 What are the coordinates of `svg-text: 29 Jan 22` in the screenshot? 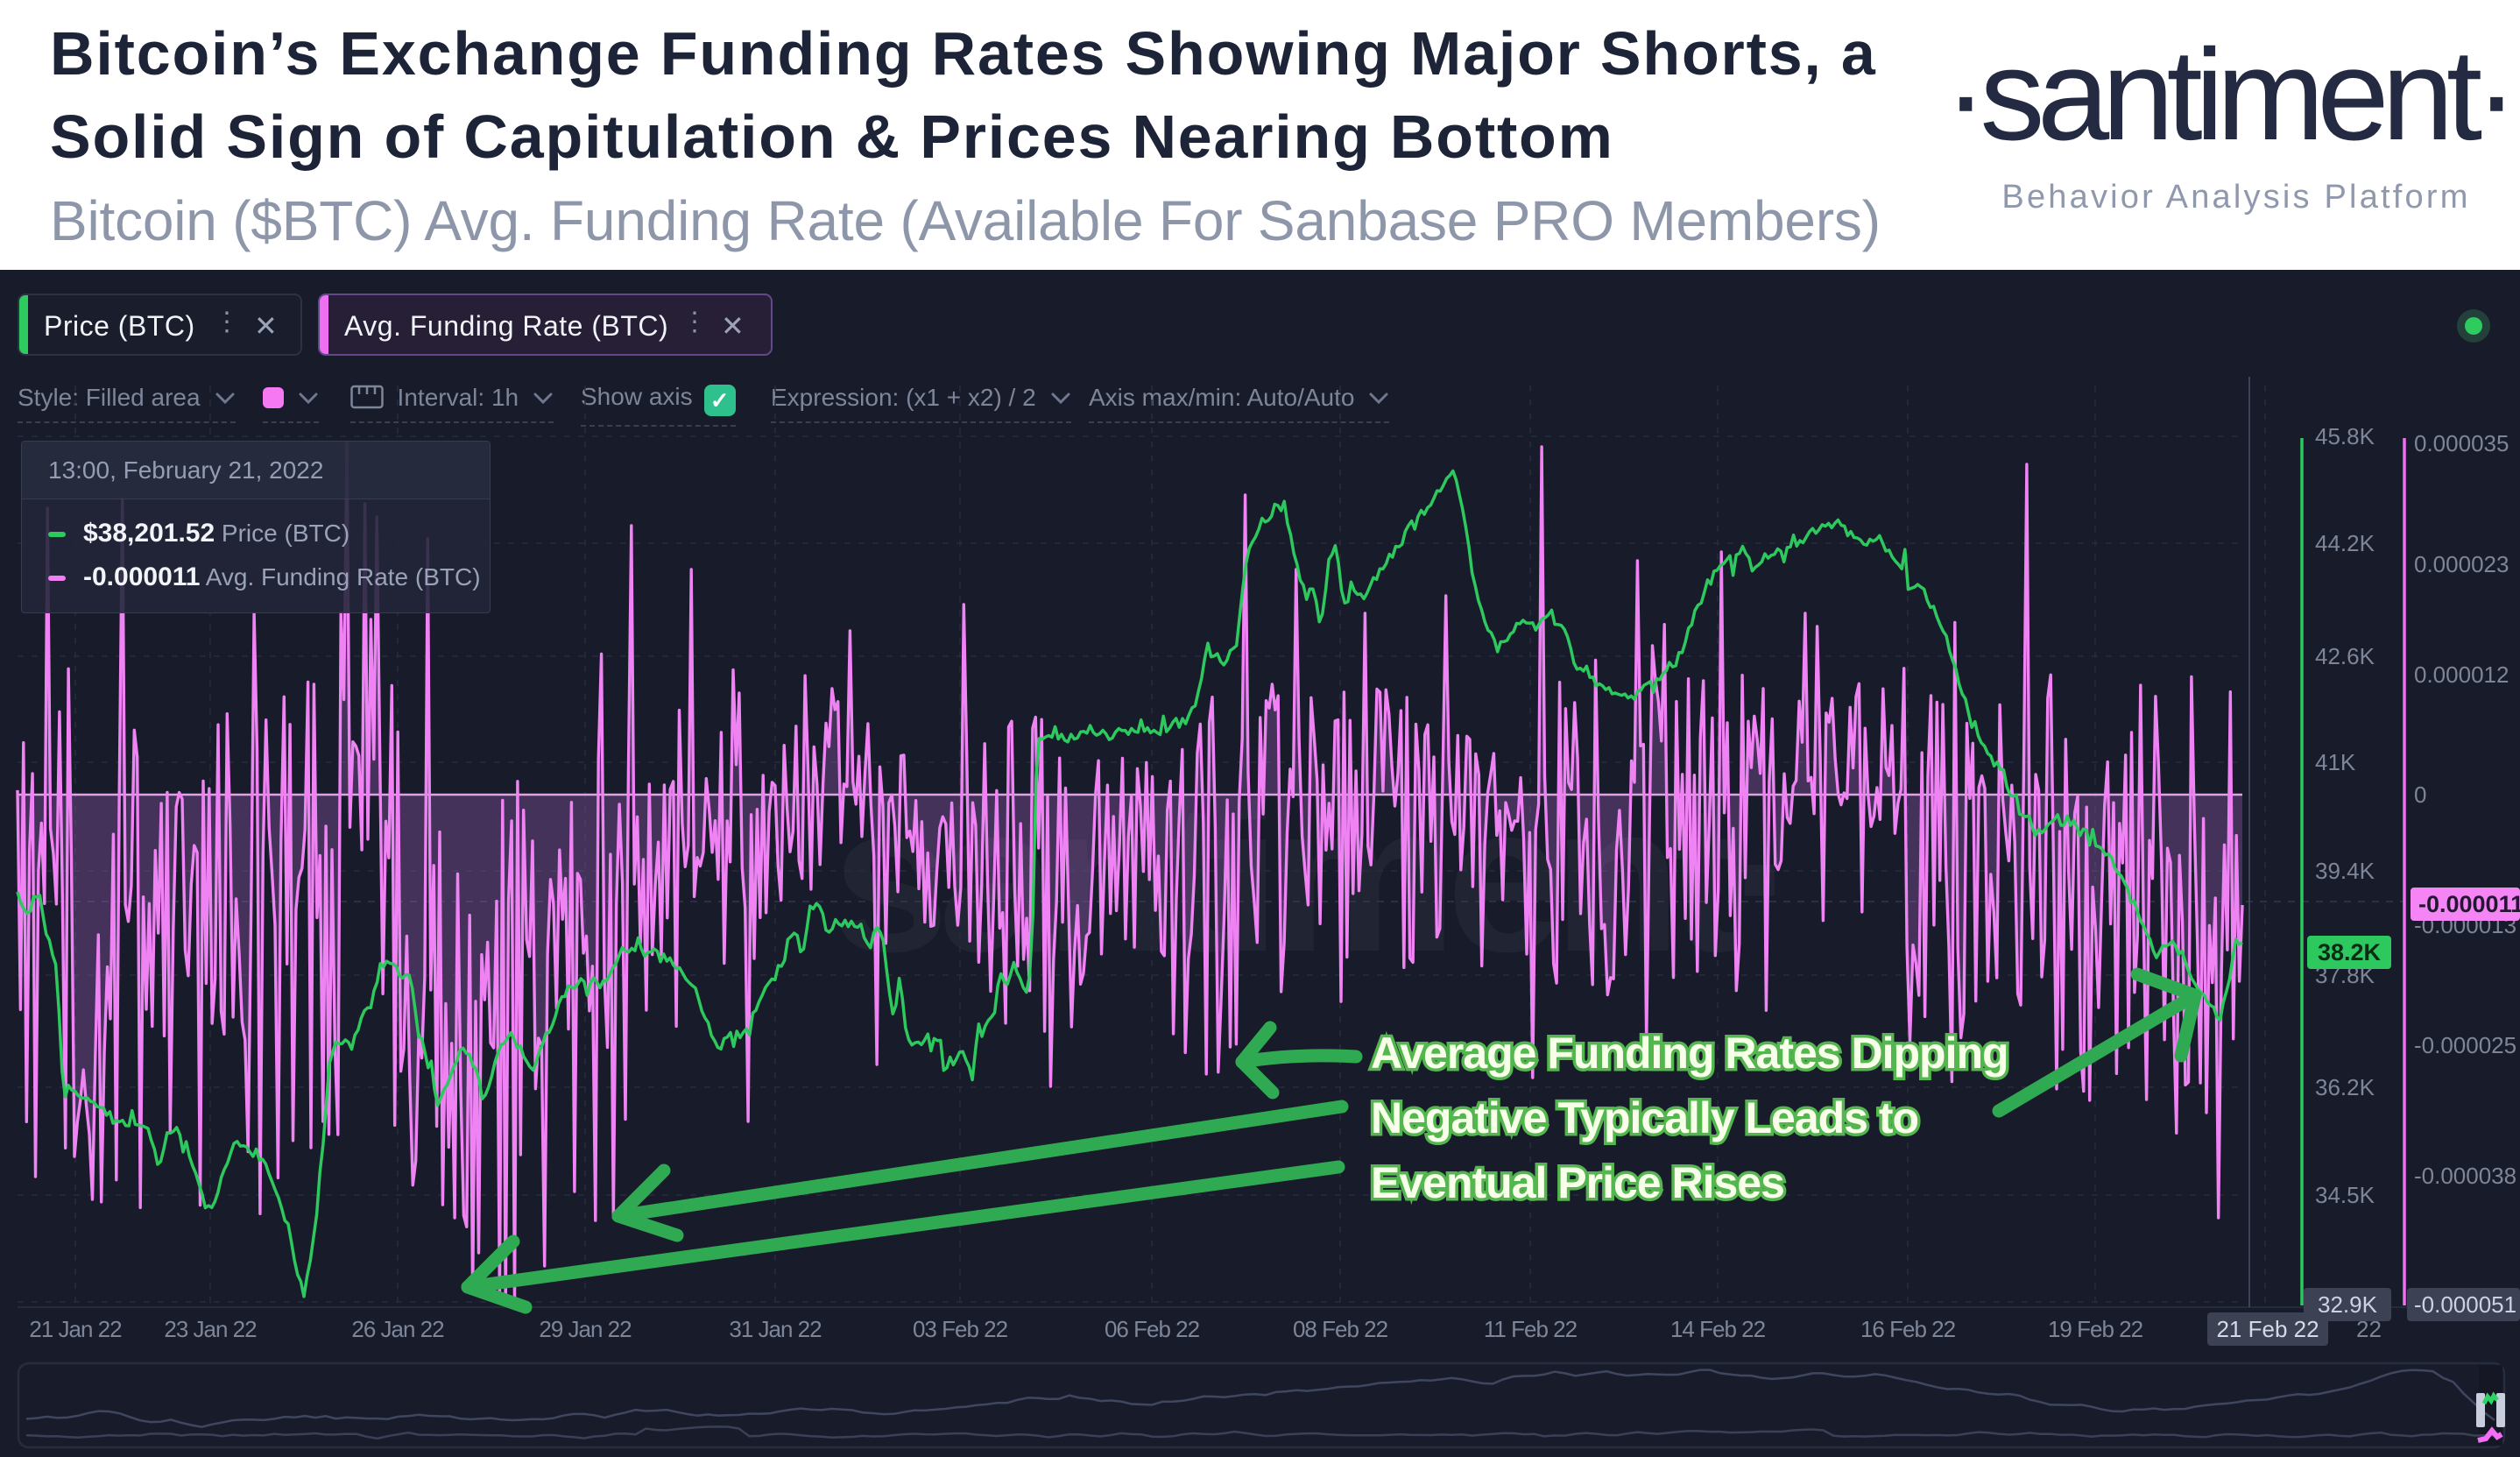 It's located at (585, 1329).